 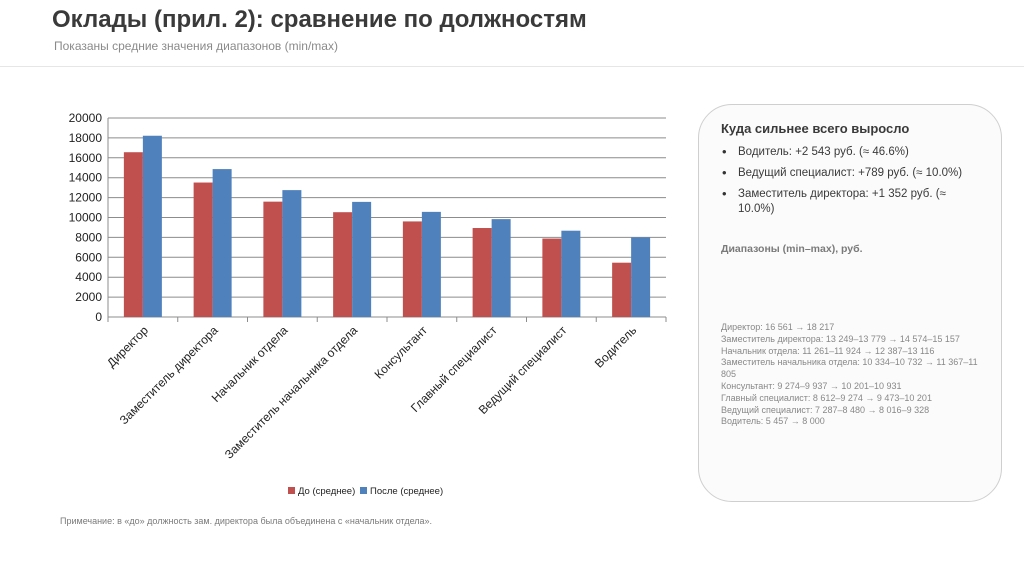 I want to click on y-tick-label: 20000, so click(x=86, y=118).